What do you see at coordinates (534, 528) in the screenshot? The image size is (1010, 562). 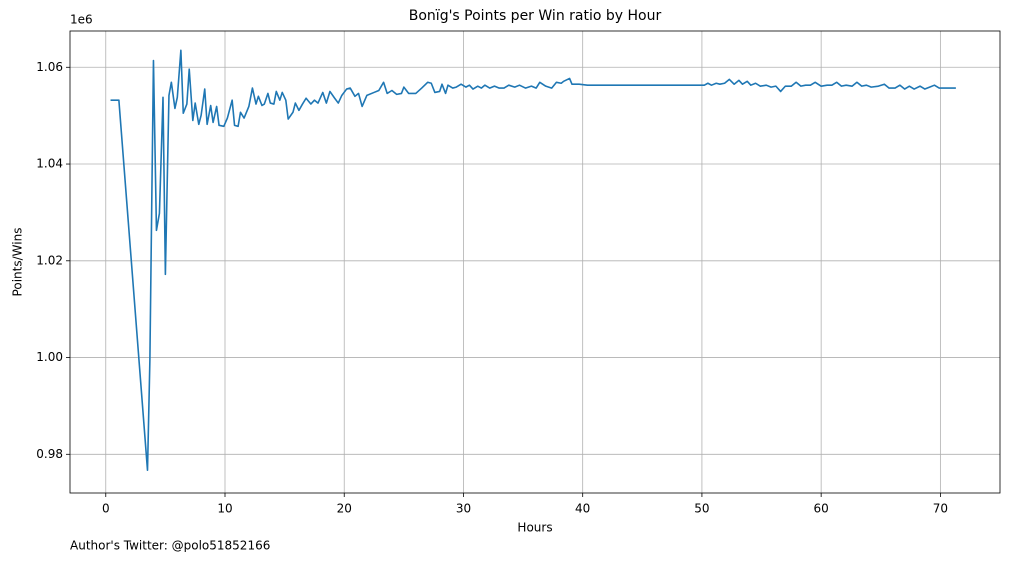 I see `x-axis-label: Hours` at bounding box center [534, 528].